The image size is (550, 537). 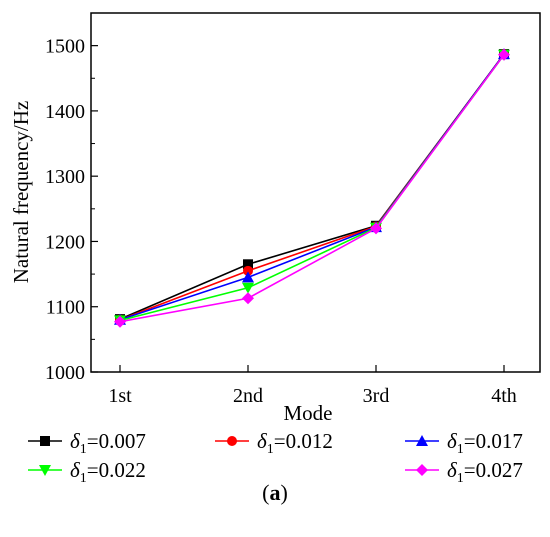 I want to click on legend-item: δ1=0.012, so click(x=274, y=443).